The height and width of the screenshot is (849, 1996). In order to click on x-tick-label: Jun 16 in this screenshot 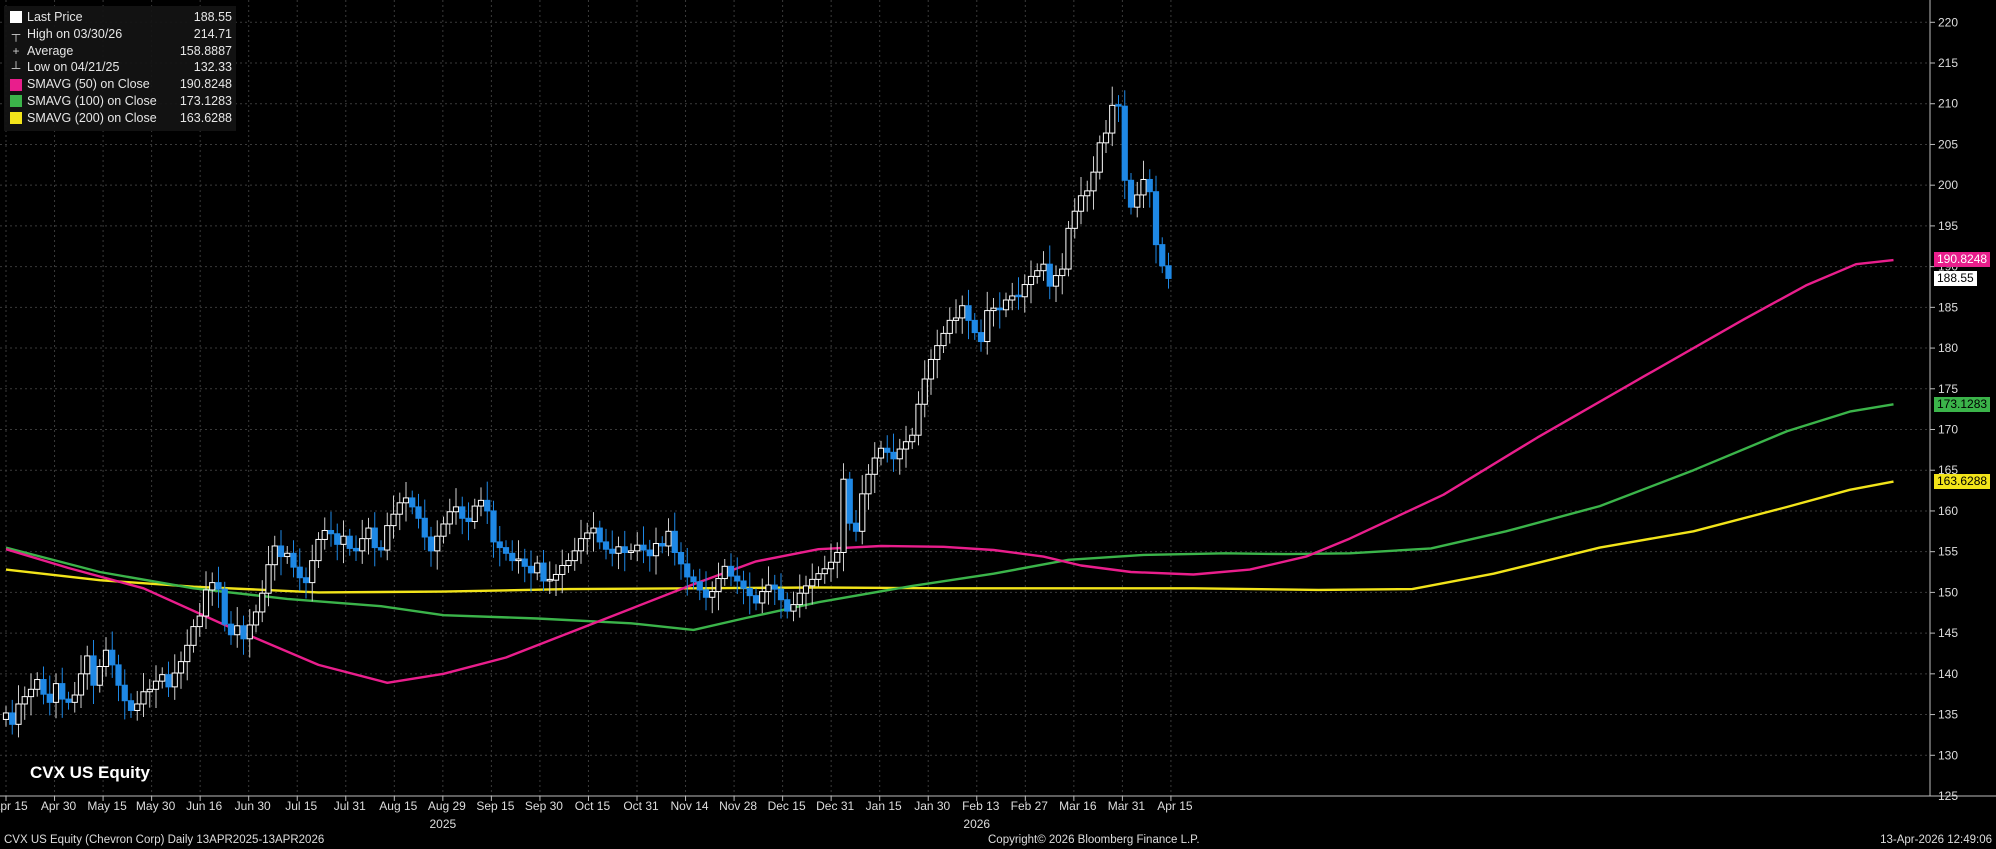, I will do `click(204, 806)`.